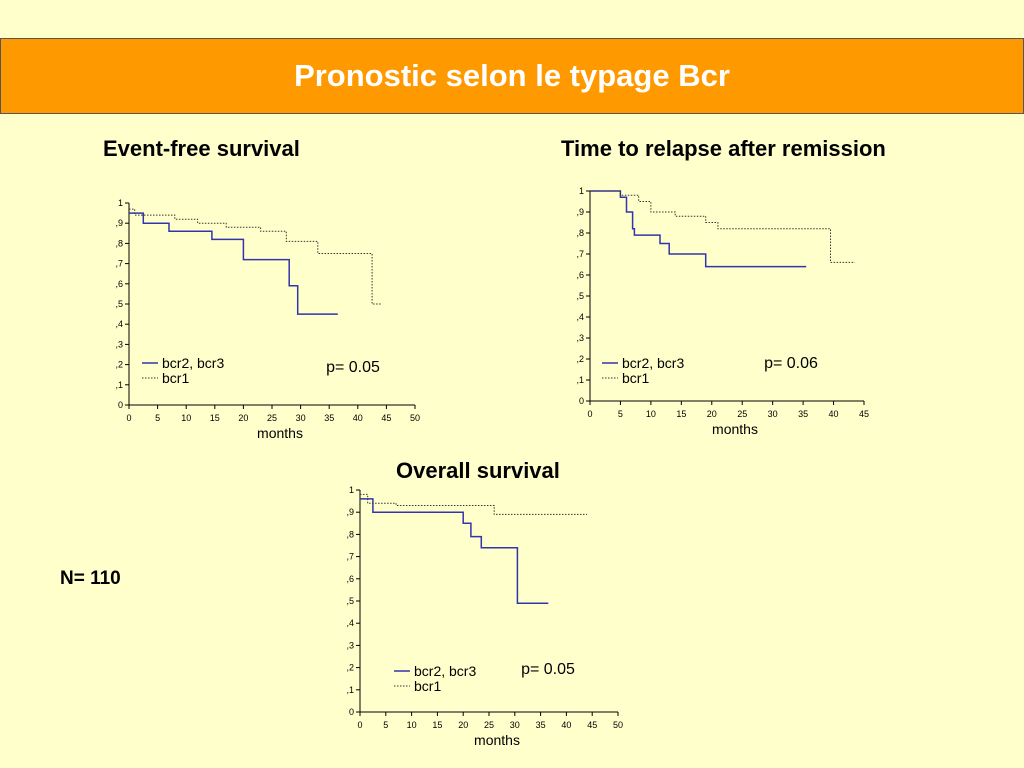  I want to click on chart-title-event-free: Event-free survival, so click(201, 148).